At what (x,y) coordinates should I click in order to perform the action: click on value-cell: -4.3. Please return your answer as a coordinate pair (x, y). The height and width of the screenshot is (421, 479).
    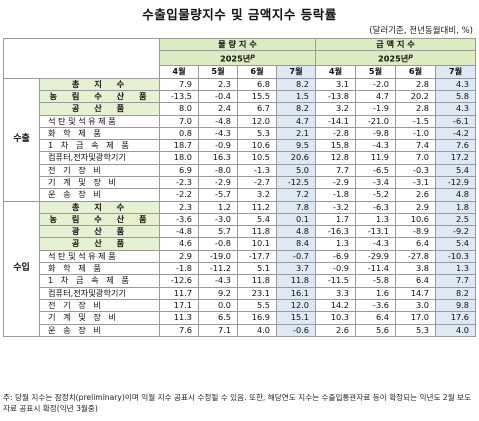
    Looking at the image, I should click on (375, 146).